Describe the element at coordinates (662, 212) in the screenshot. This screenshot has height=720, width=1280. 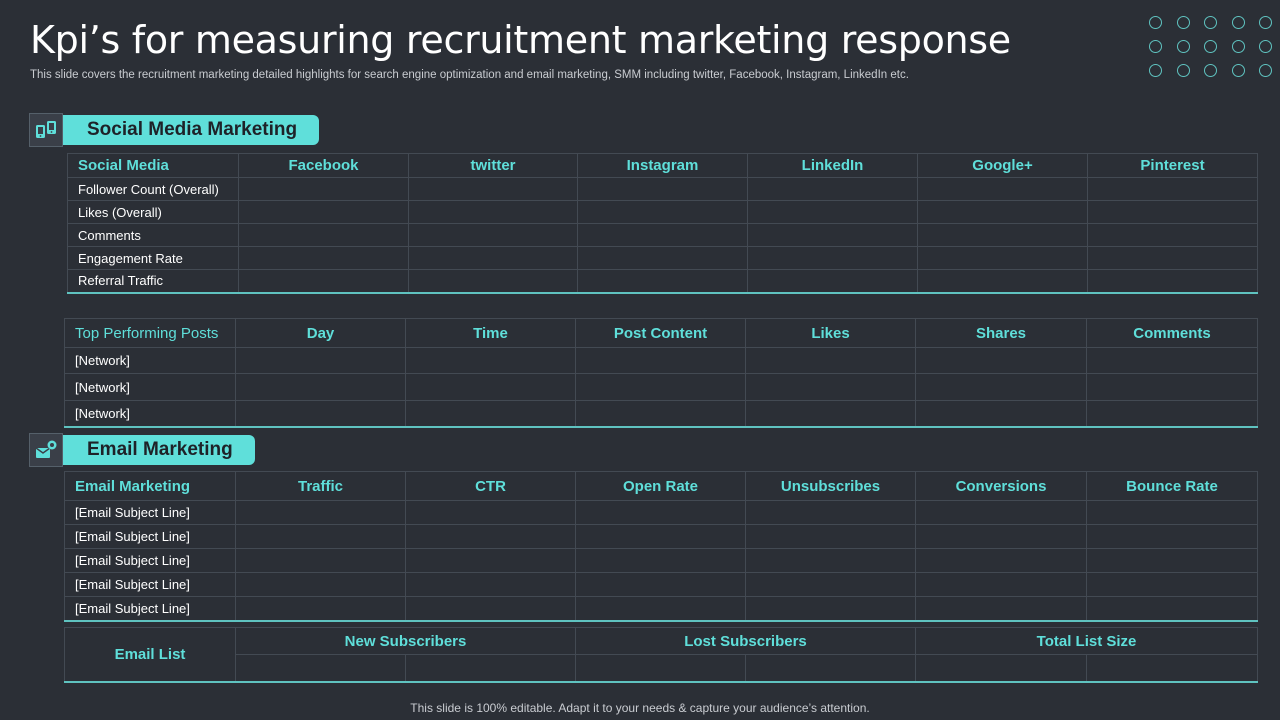
I see `table-row: Likes (Overall)` at that location.